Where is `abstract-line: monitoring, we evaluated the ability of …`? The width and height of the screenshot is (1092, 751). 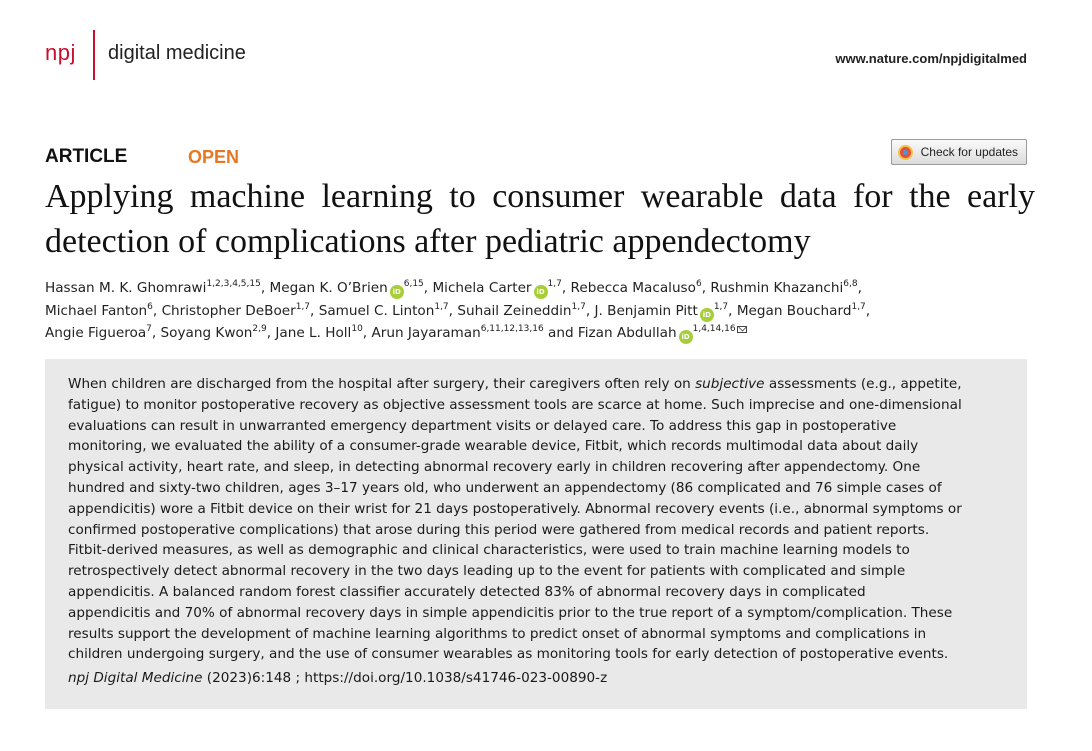
abstract-line: monitoring, we evaluated the ability of … is located at coordinates (493, 446).